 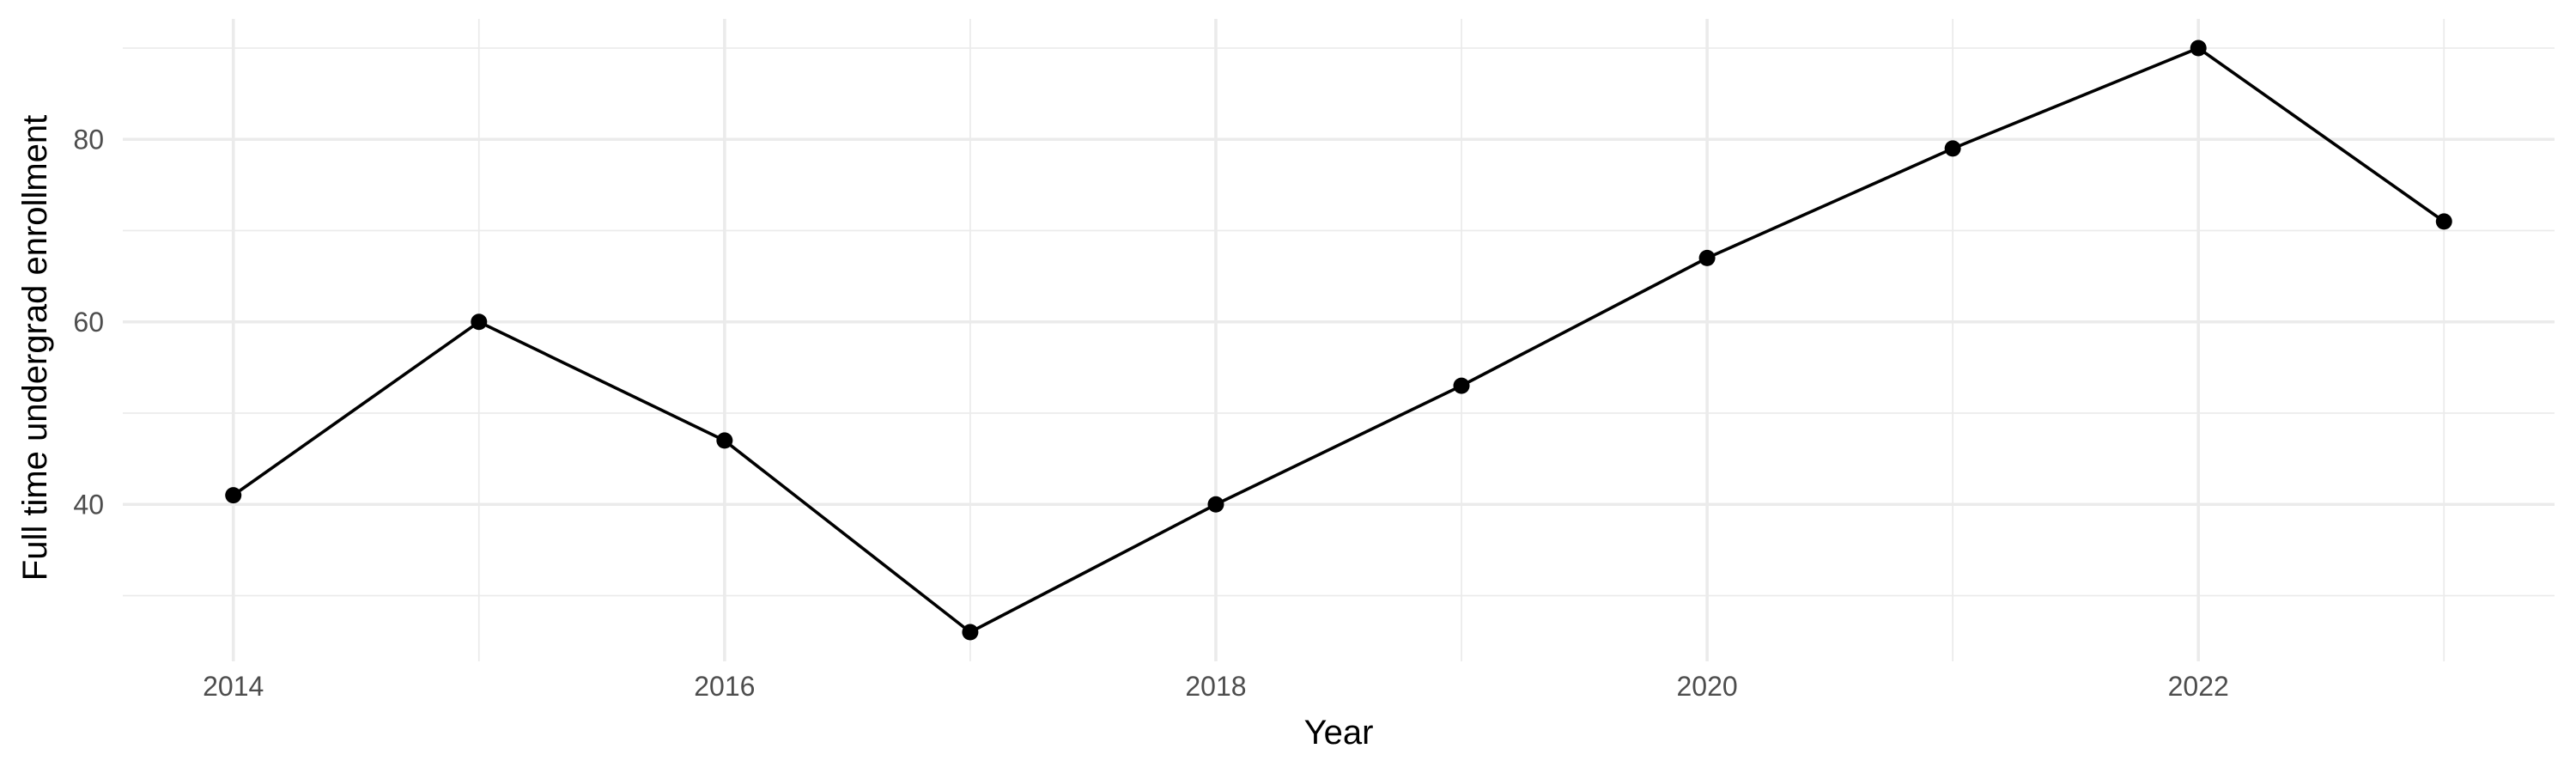 I want to click on x-axis-tick-labels: 2014 2016 2018 2020 2022, so click(x=1216, y=686).